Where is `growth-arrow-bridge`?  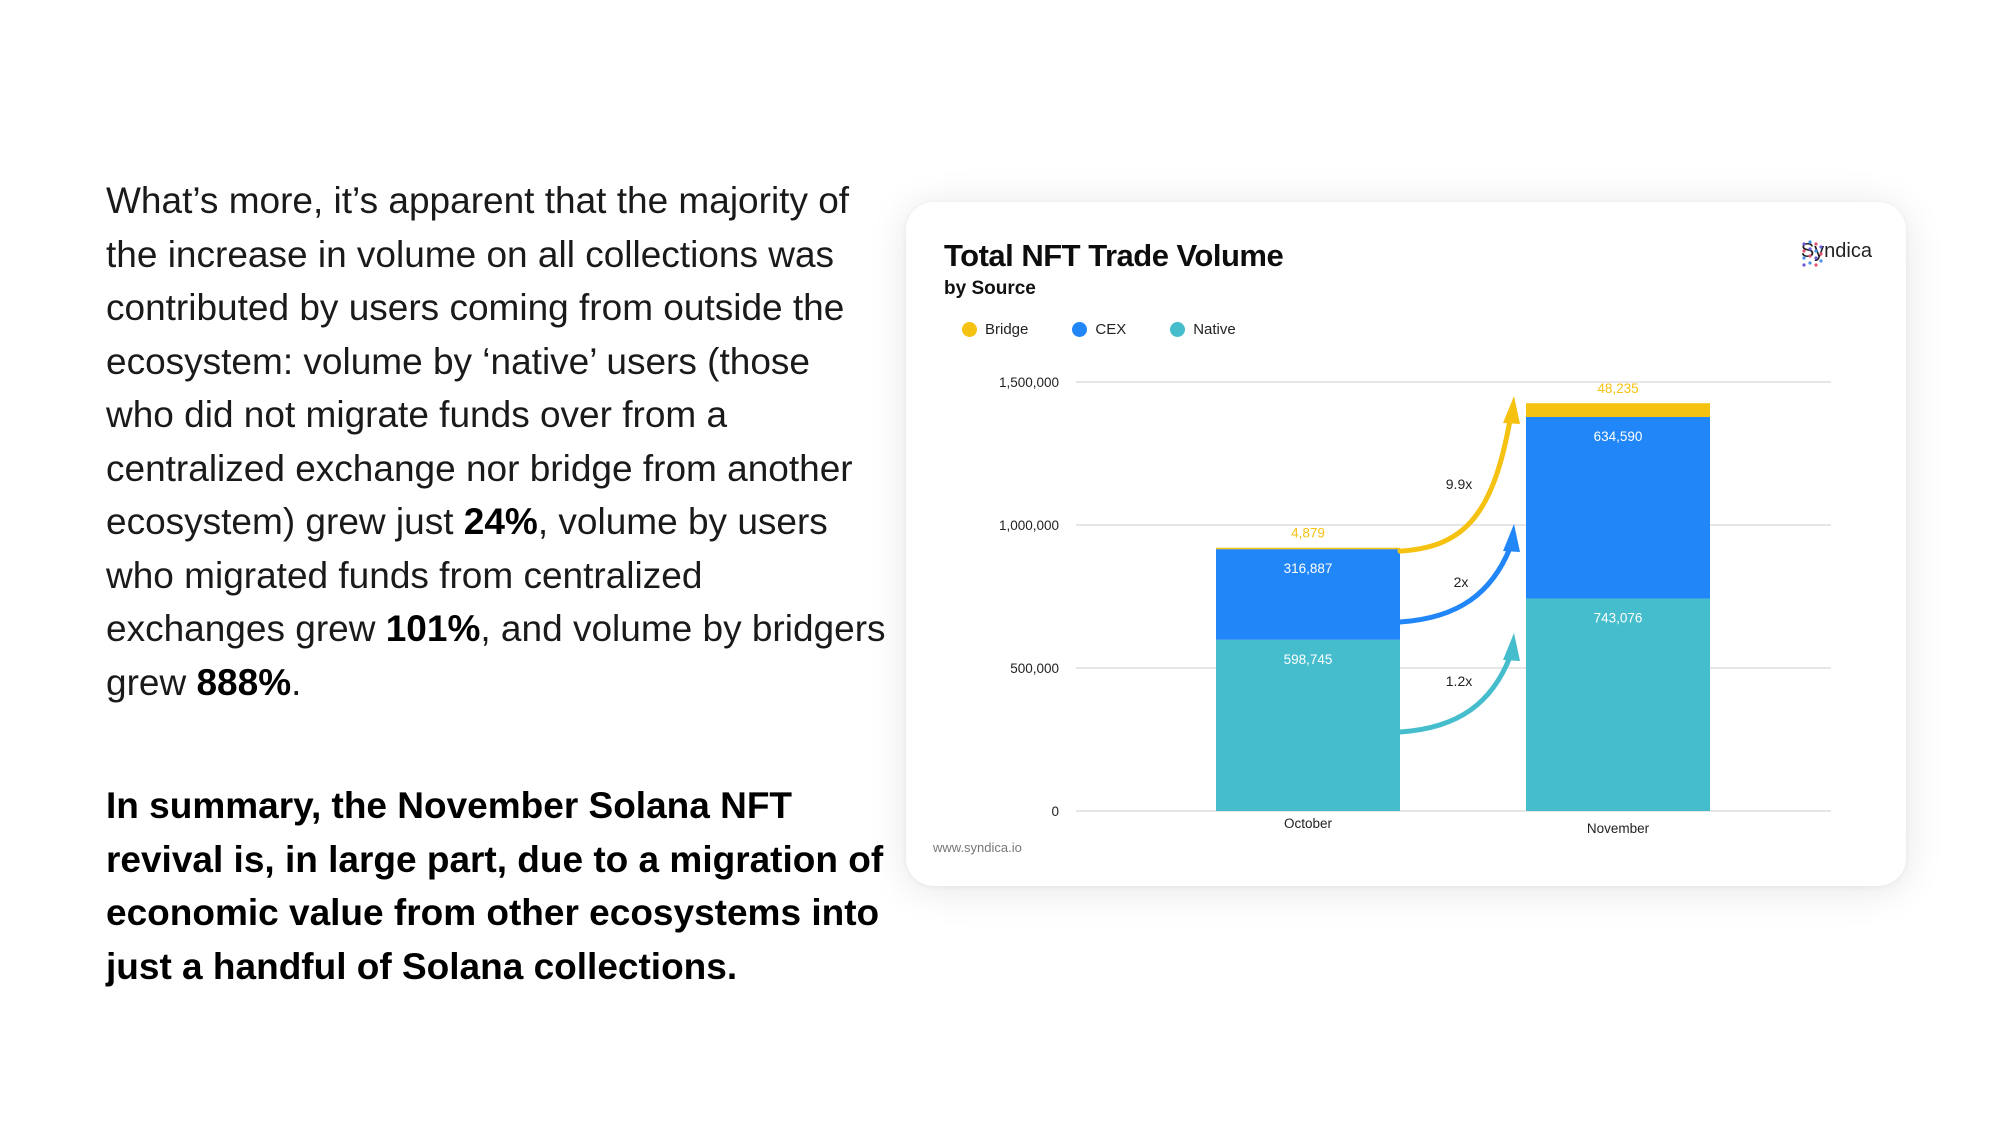 growth-arrow-bridge is located at coordinates (1455, 485).